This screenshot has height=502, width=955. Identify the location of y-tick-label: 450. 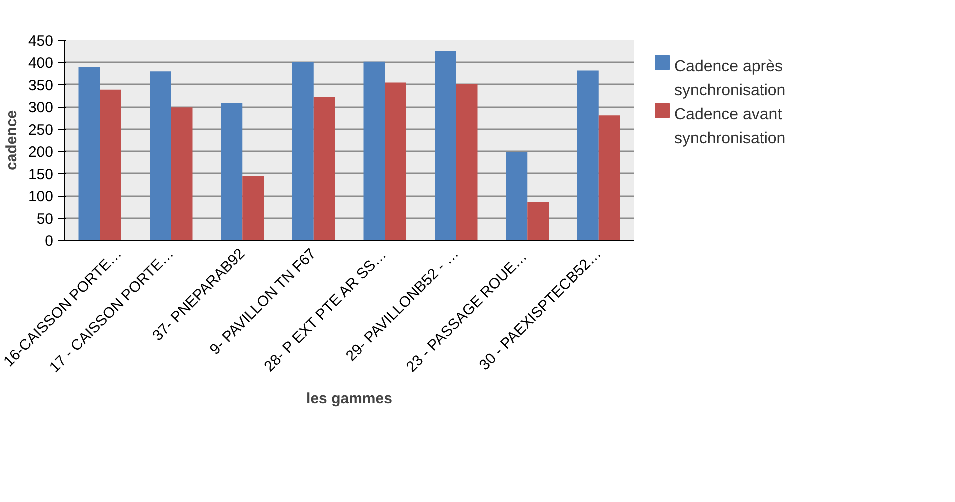
(41, 41).